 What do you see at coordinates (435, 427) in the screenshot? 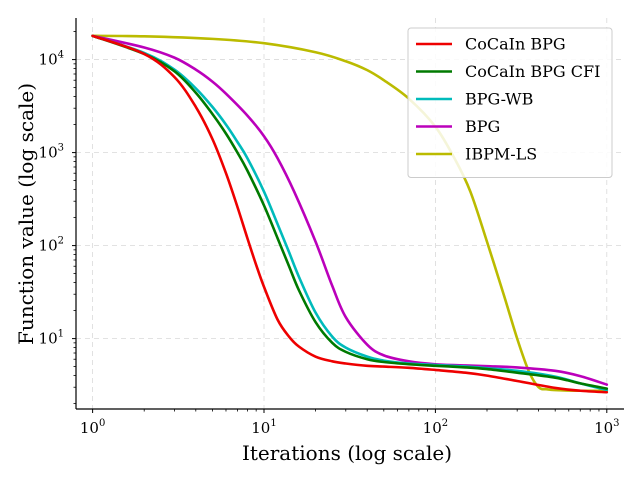
I see `x-tick-label: 10²` at bounding box center [435, 427].